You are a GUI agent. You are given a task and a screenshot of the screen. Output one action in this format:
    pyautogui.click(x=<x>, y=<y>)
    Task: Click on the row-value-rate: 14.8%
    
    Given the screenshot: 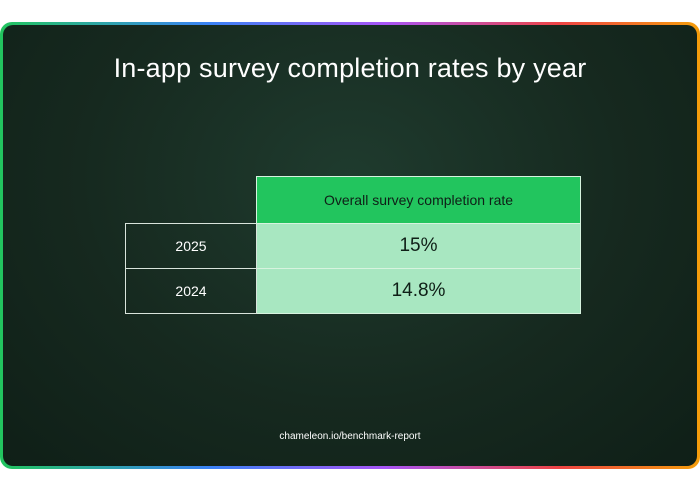 What is the action you would take?
    pyautogui.click(x=418, y=291)
    